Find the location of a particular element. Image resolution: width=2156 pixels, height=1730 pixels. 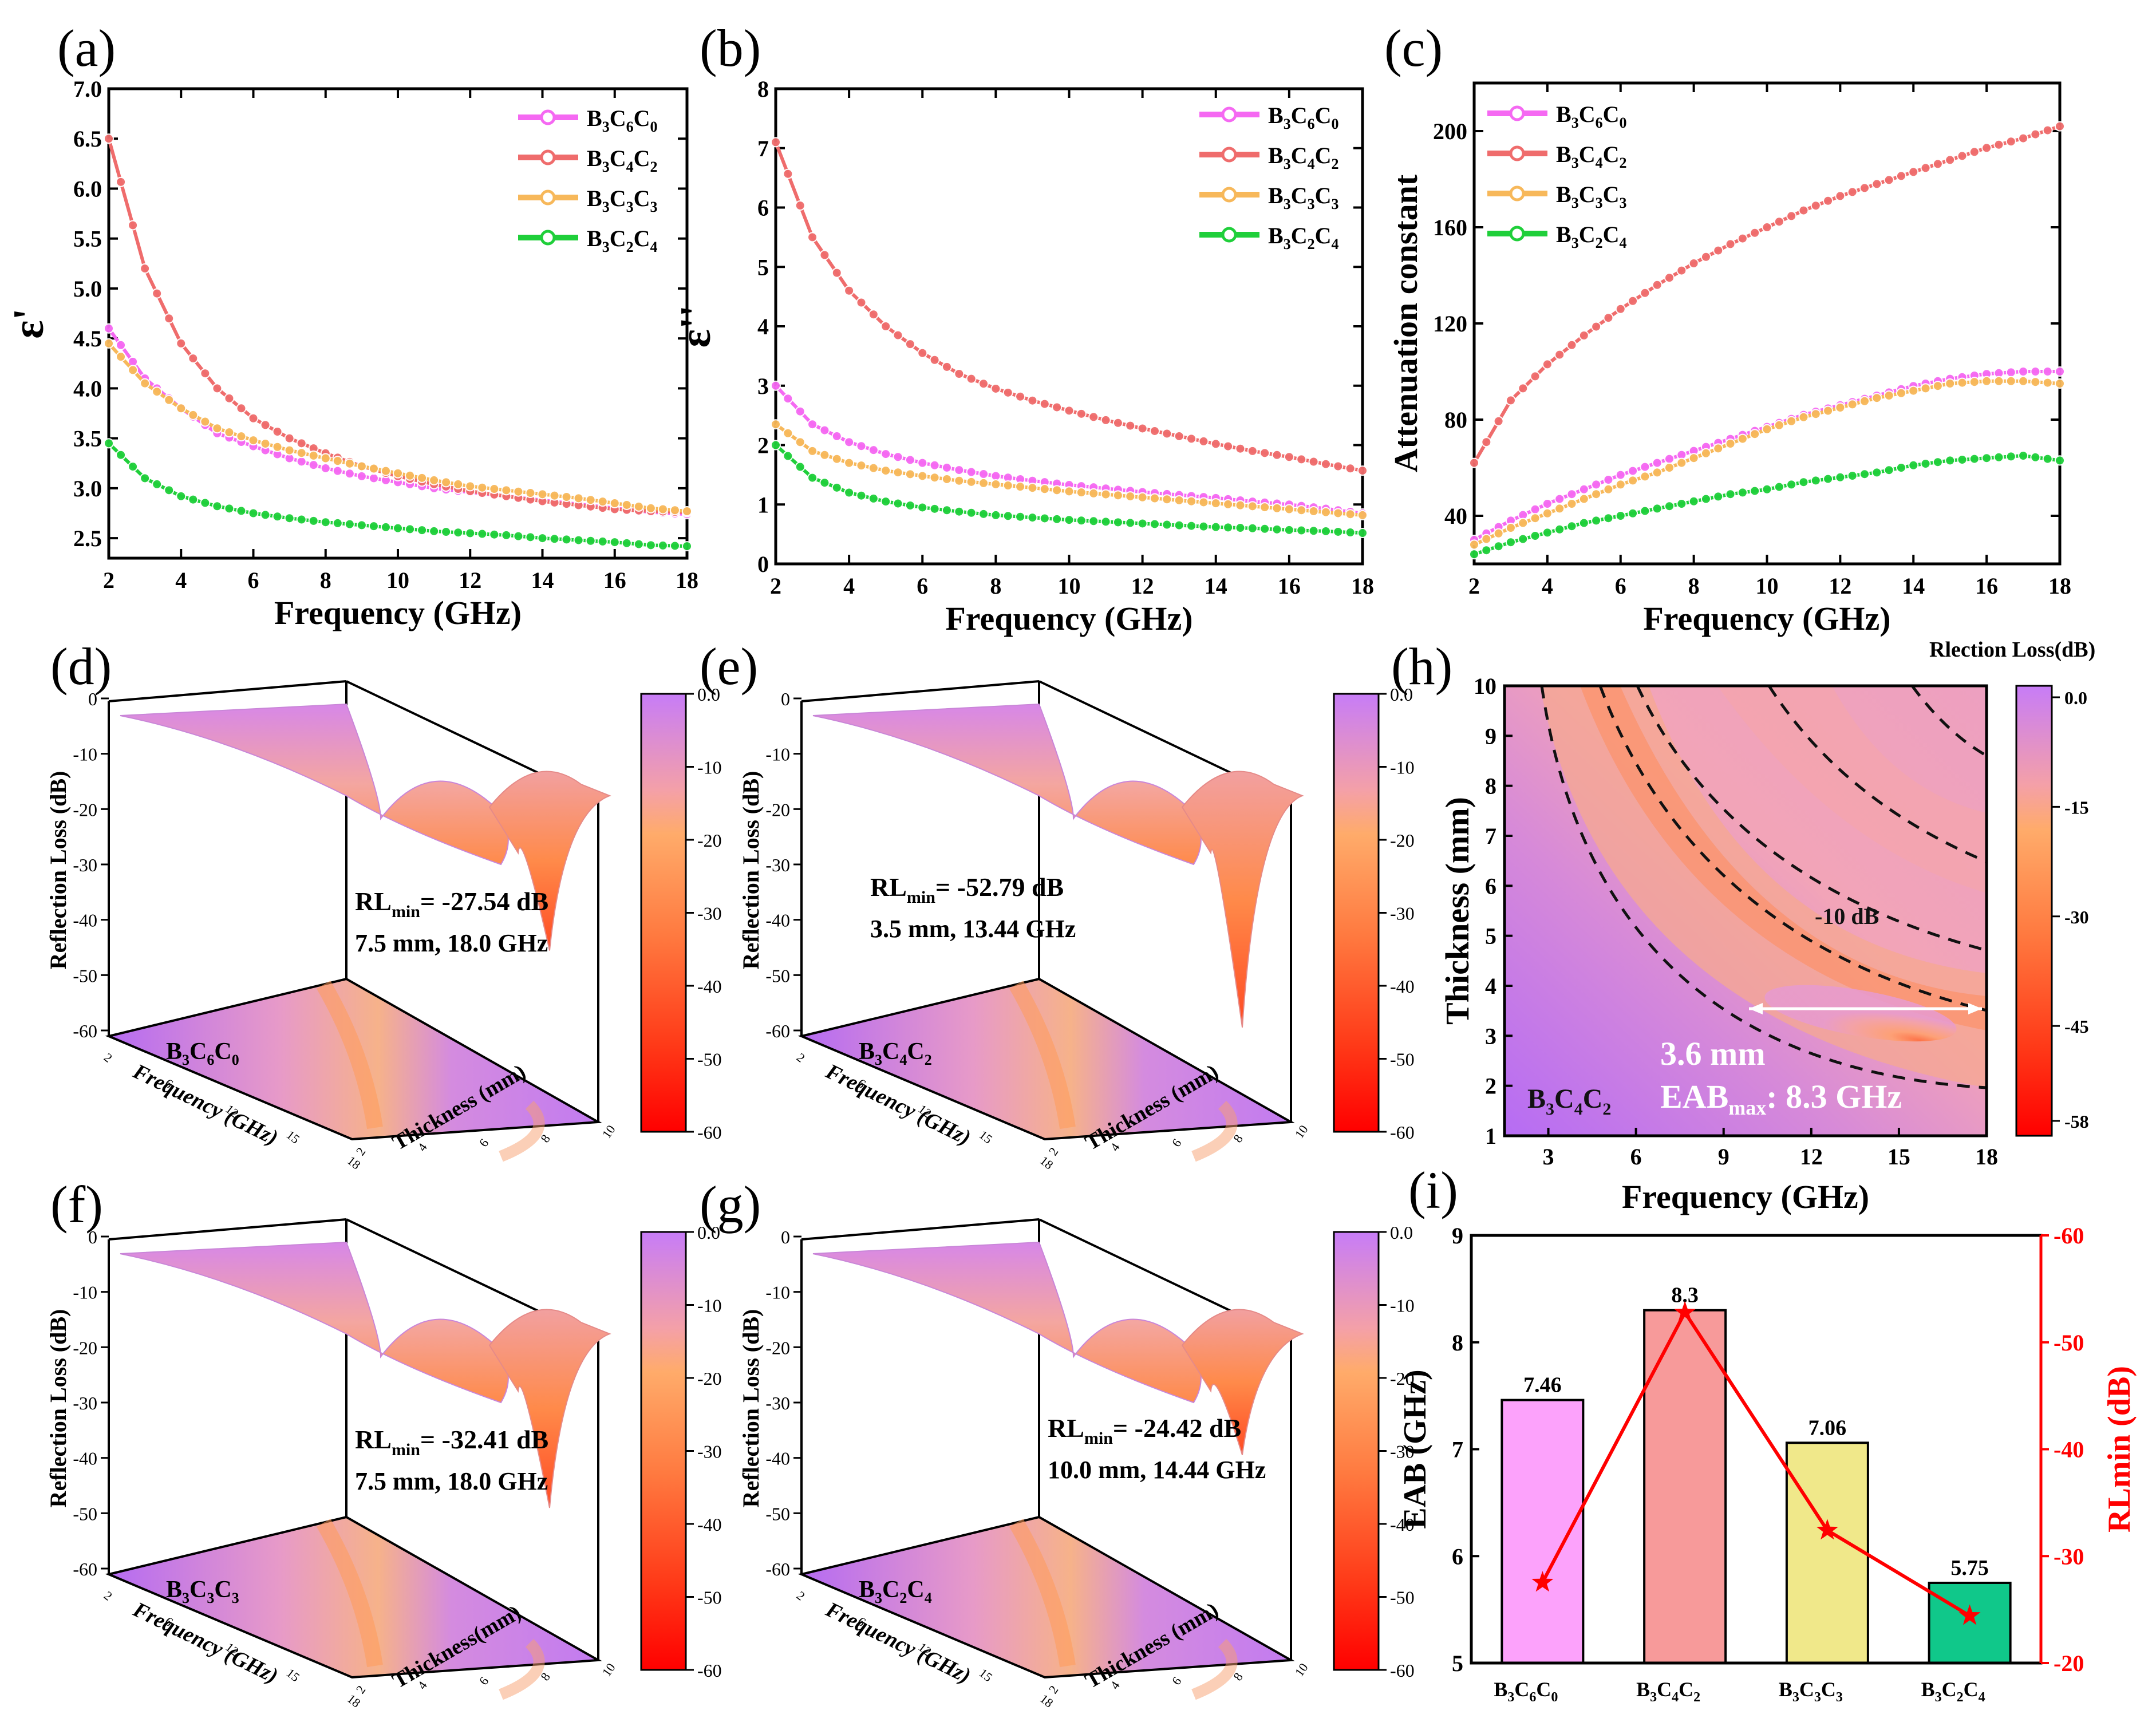

y-tick-label: 2 is located at coordinates (763, 446).